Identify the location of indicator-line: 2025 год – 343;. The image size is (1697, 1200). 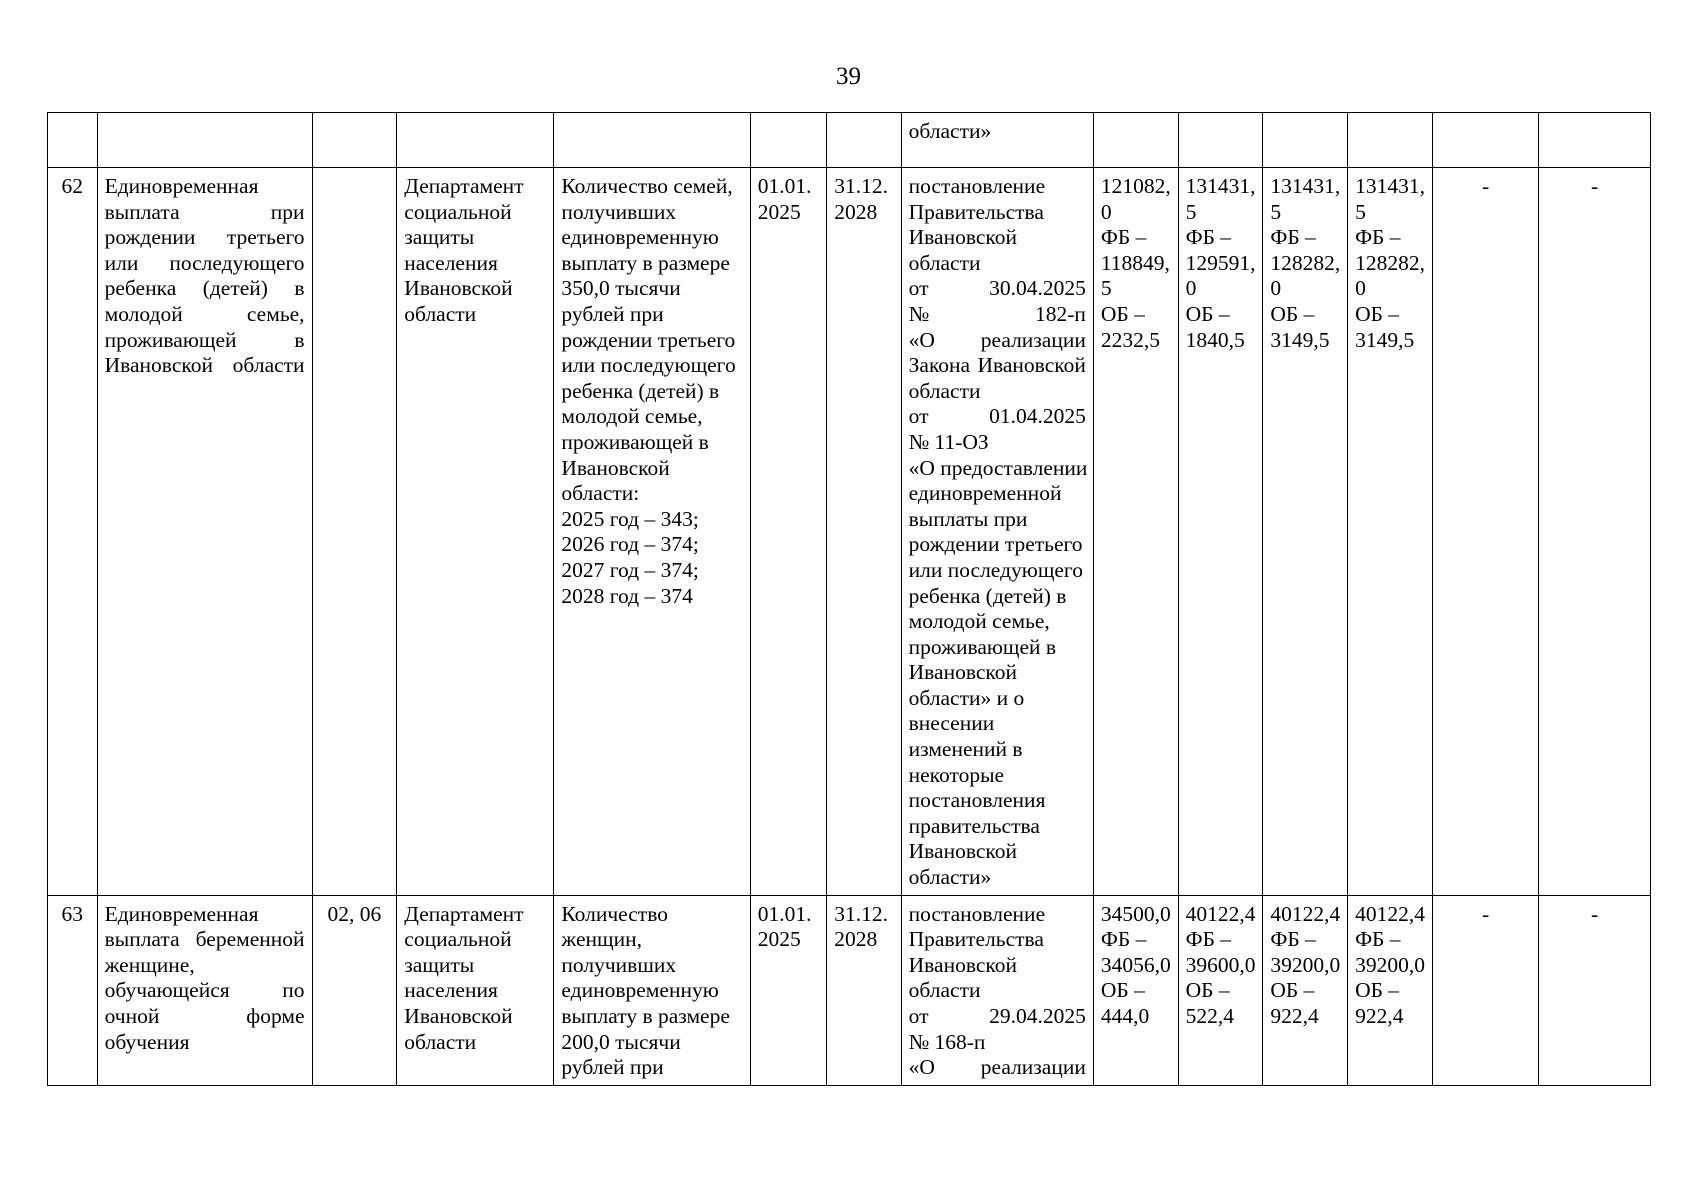
(630, 518).